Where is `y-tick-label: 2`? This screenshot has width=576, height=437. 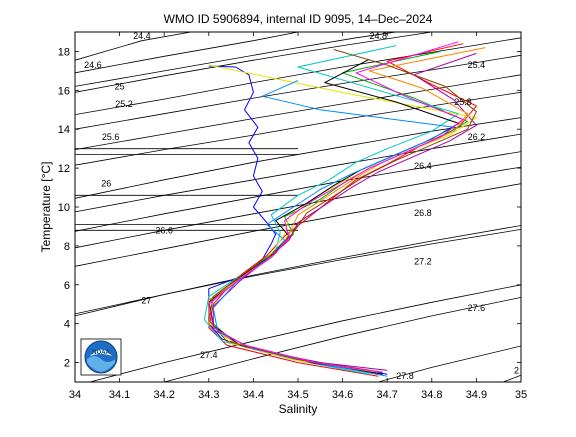 y-tick-label: 2 is located at coordinates (67, 364).